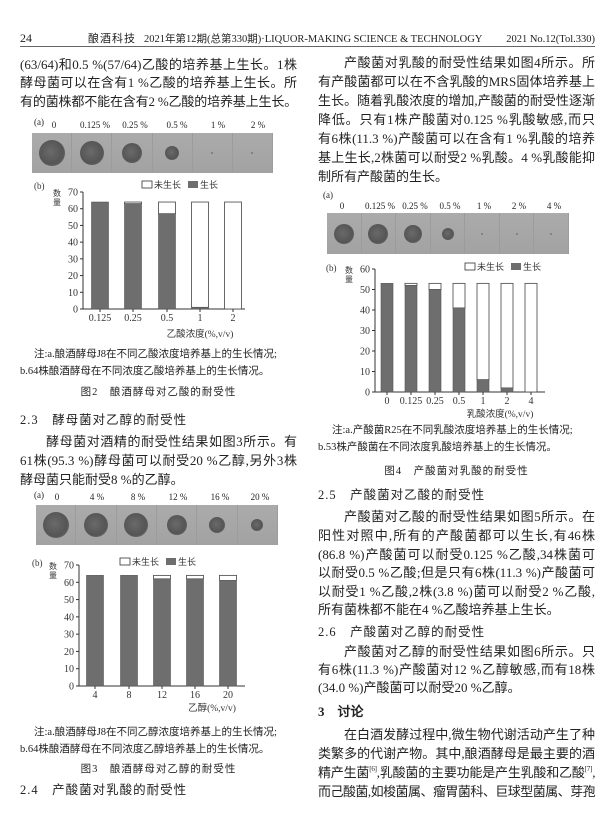 The height and width of the screenshot is (821, 614). What do you see at coordinates (519, 206) in the screenshot?
I see `figure4-concentration-label: 2 %` at bounding box center [519, 206].